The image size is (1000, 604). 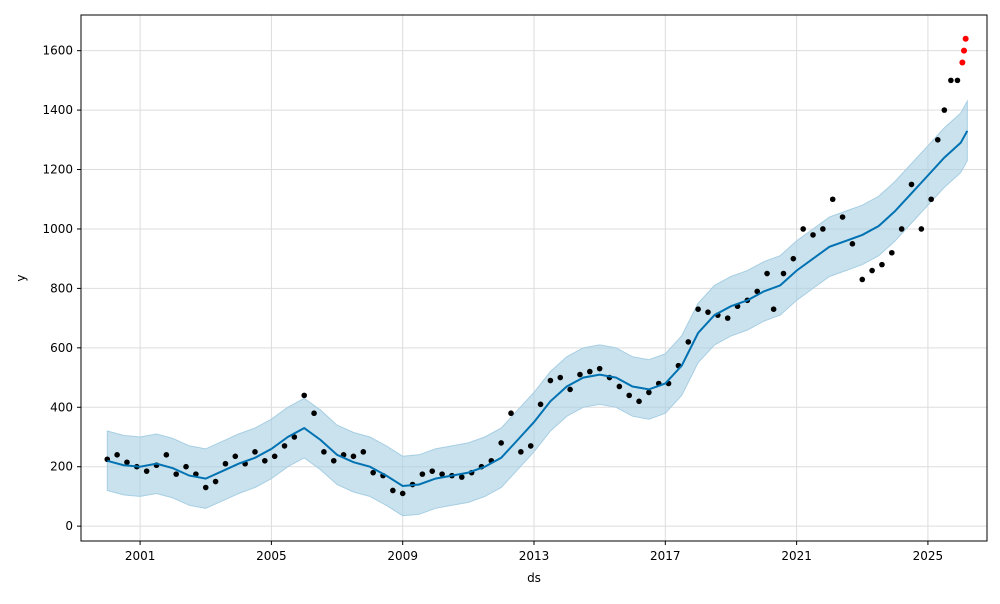 What do you see at coordinates (928, 556) in the screenshot?
I see `x-tick-label: 2025` at bounding box center [928, 556].